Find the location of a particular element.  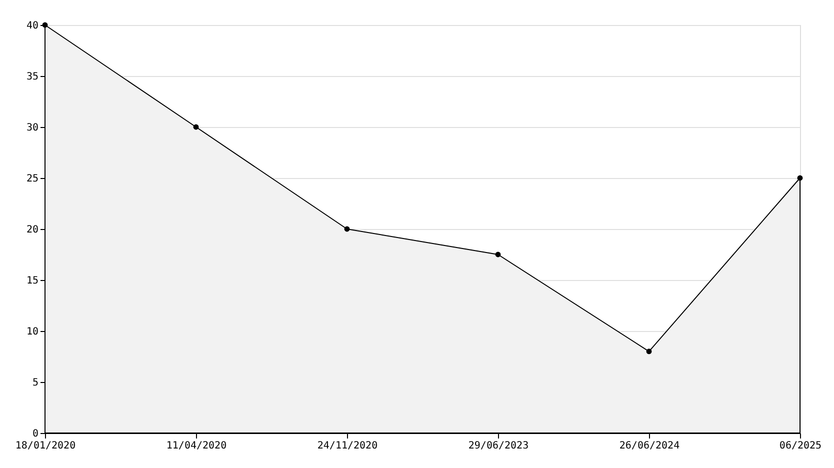

y-tick-label: 40 is located at coordinates (32, 26).